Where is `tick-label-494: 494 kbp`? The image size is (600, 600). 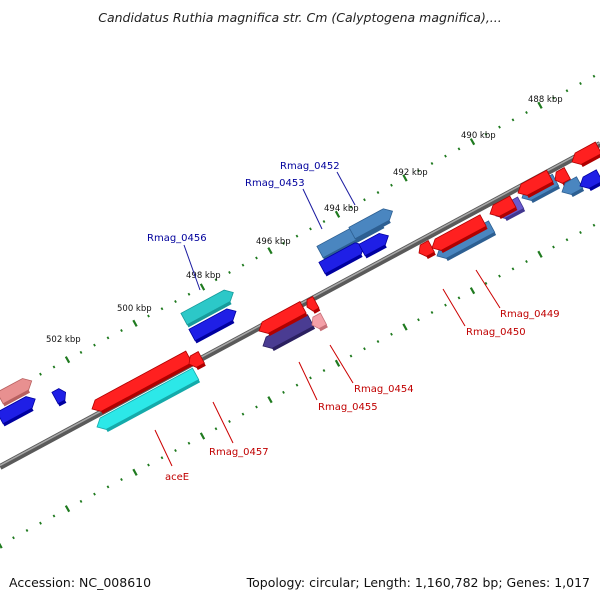
tick-label-494: 494 kbp is located at coordinates (341, 209).